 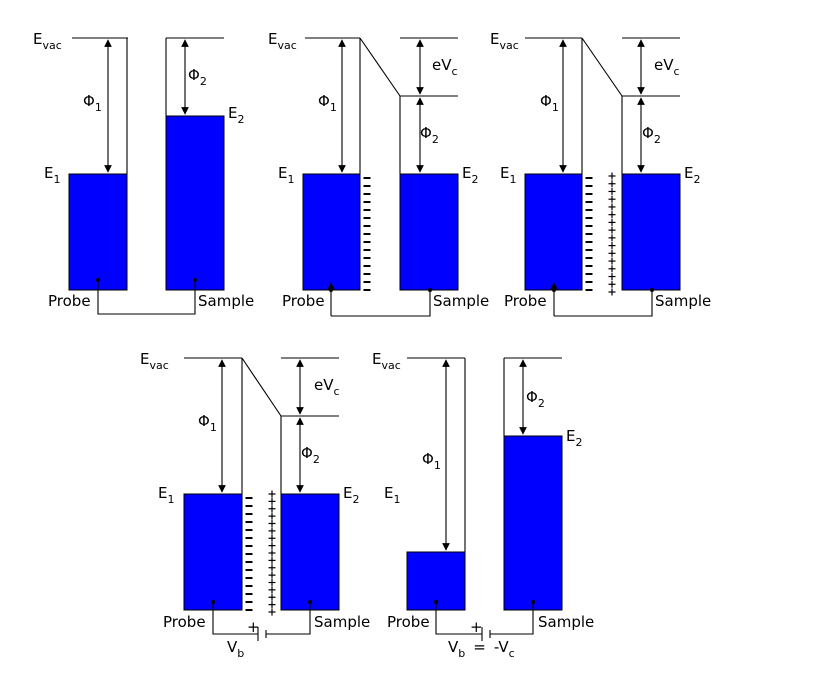 I want to click on panel-4-bias: Evac Φ1 eVc Φ2 E1 E2 + Vb Probe Sample, so click(x=255, y=505).